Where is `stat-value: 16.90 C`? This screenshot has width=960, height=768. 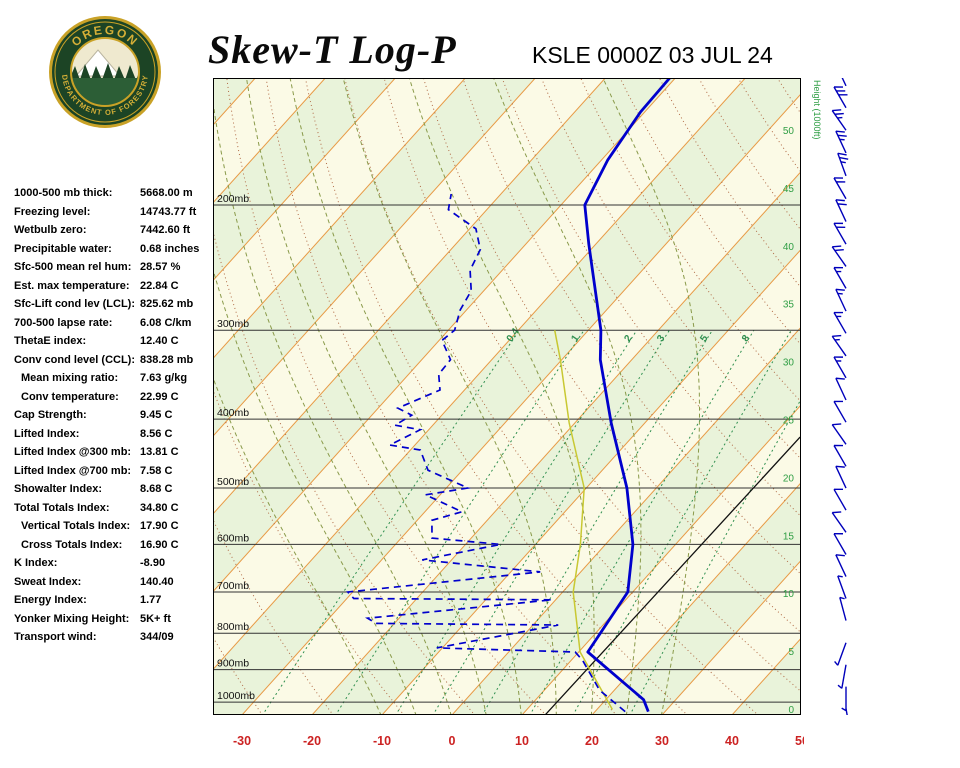
stat-value: 16.90 C is located at coordinates (159, 544).